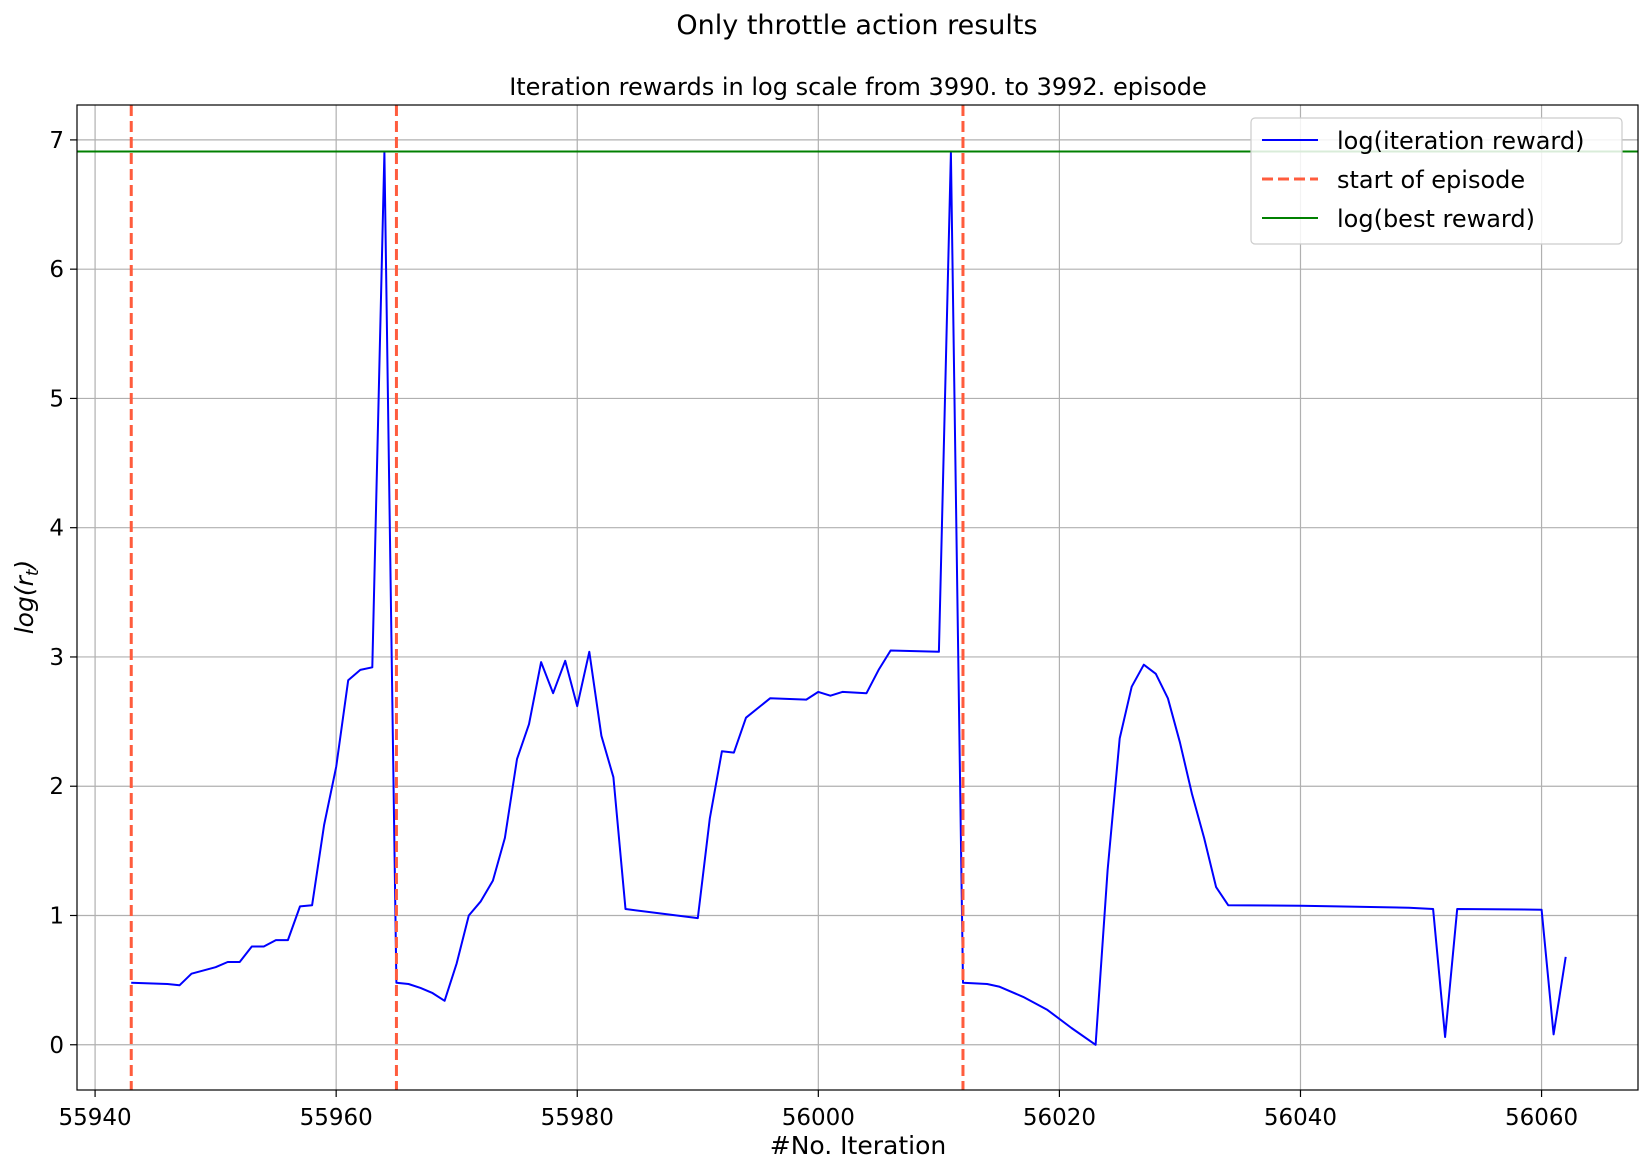 The width and height of the screenshot is (1646, 1171). I want to click on y-axis-label: log(rt), so click(26, 597).